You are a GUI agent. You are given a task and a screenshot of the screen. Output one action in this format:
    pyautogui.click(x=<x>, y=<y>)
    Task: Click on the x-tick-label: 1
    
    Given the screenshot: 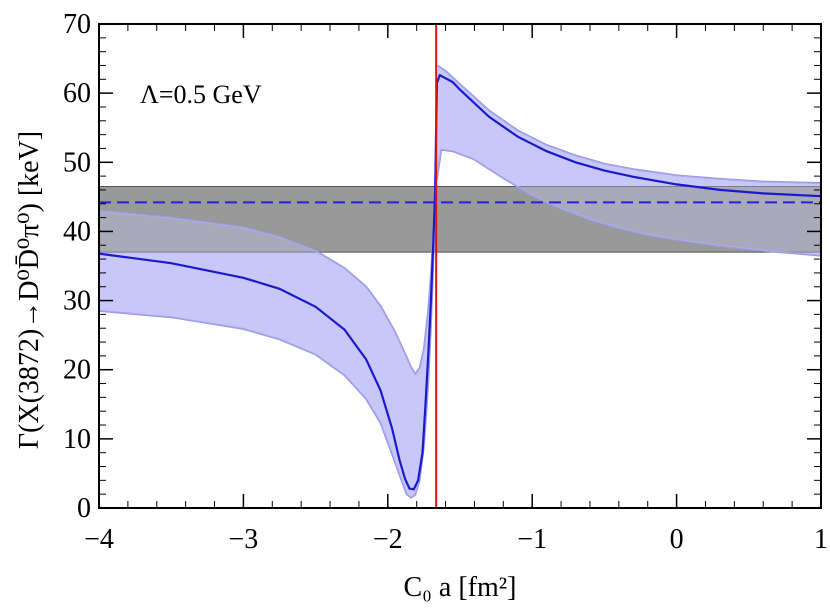 What is the action you would take?
    pyautogui.click(x=821, y=539)
    